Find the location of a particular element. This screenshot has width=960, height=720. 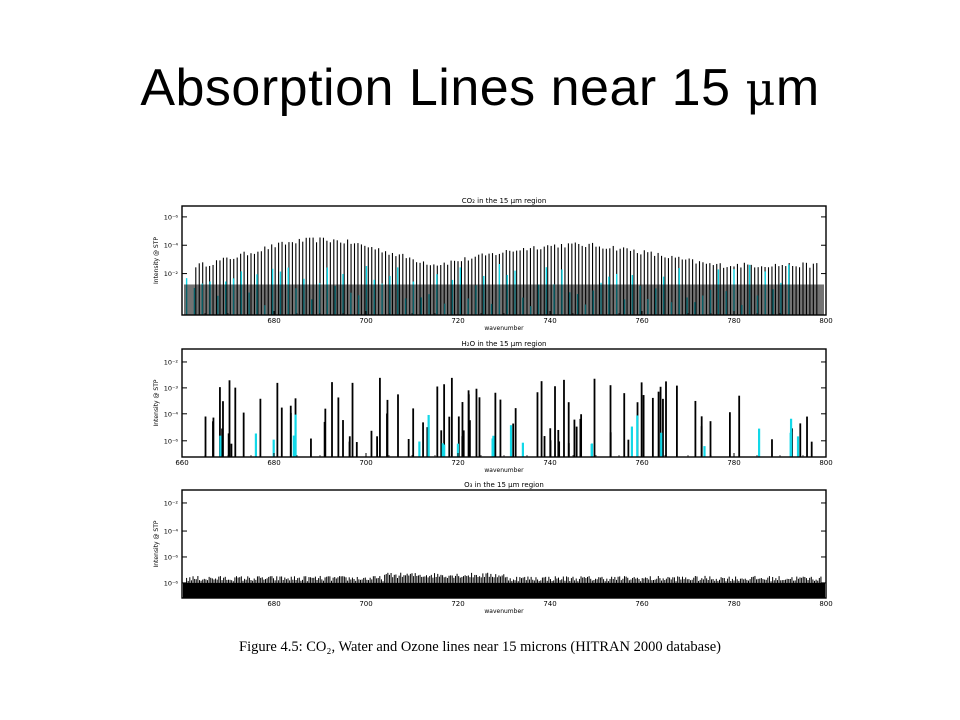

slide-title: Absorption Lines near 15 μm is located at coordinates (480, 88).